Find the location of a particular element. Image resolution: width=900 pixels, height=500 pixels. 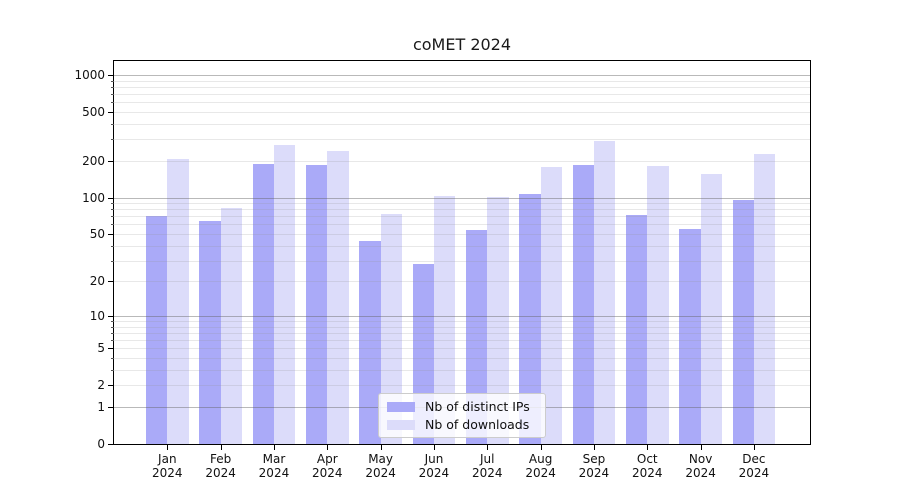

legend-swatch-downloads is located at coordinates (401, 424).